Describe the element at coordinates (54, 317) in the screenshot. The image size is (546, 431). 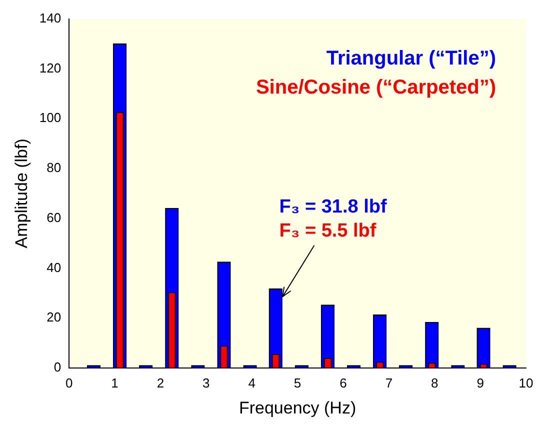
I see `y-tick-label: 20` at that location.